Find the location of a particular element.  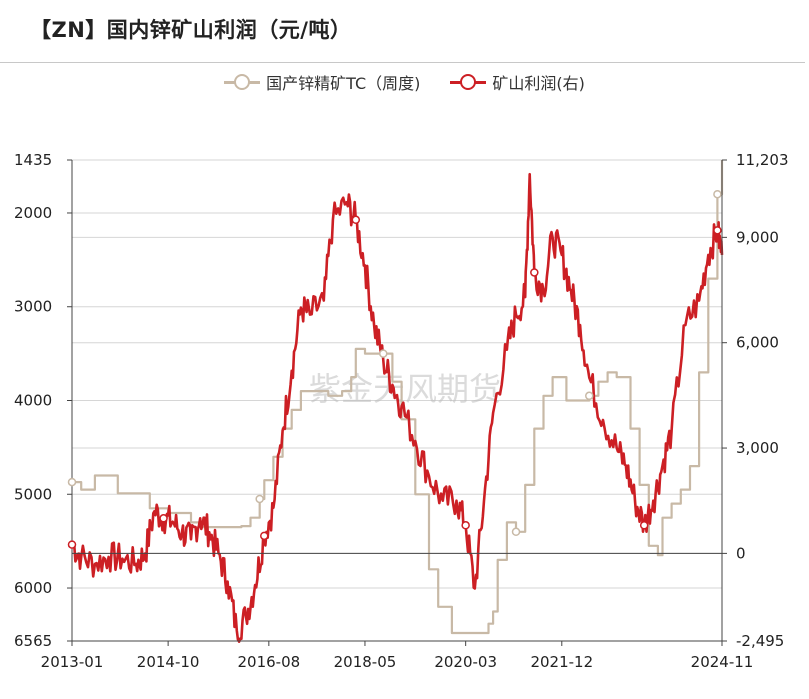

right-tick-label-4: 0 is located at coordinates (741, 553).